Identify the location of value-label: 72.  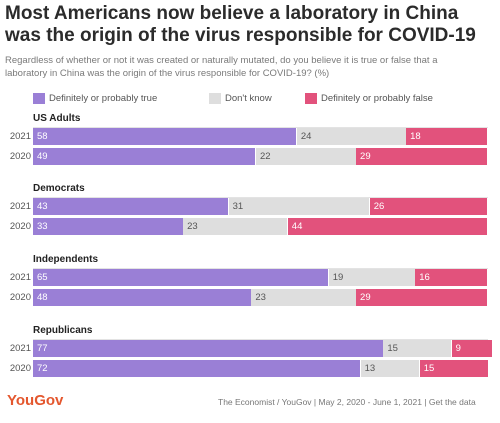
(42, 368).